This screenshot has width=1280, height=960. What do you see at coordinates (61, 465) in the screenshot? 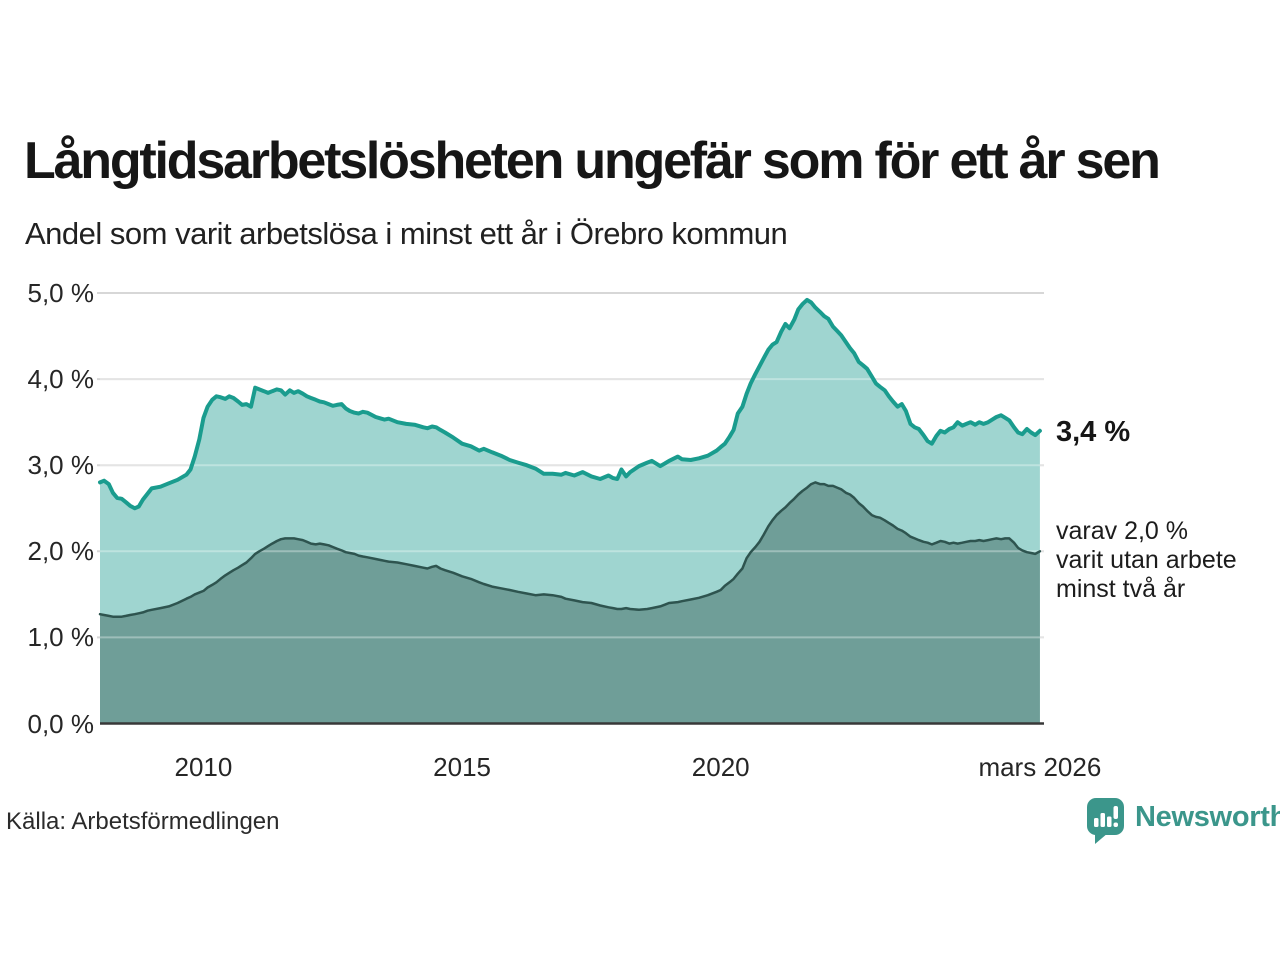
I see `y-tick-label: 3,0 %` at bounding box center [61, 465].